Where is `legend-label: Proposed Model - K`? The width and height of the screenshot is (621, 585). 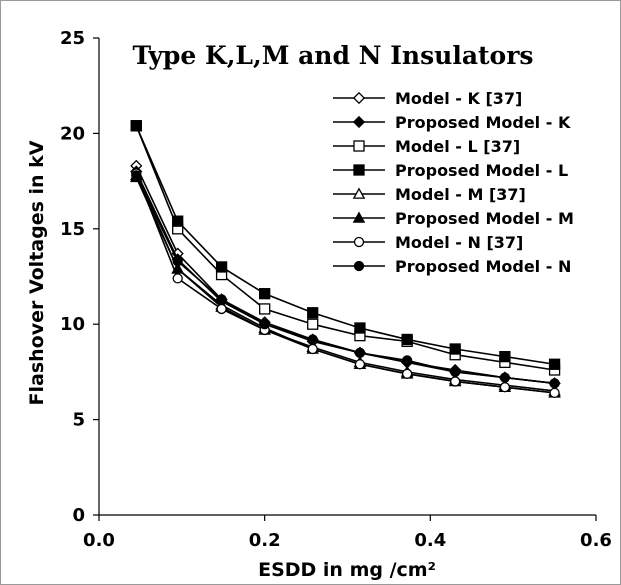 legend-label: Proposed Model - K is located at coordinates (483, 122).